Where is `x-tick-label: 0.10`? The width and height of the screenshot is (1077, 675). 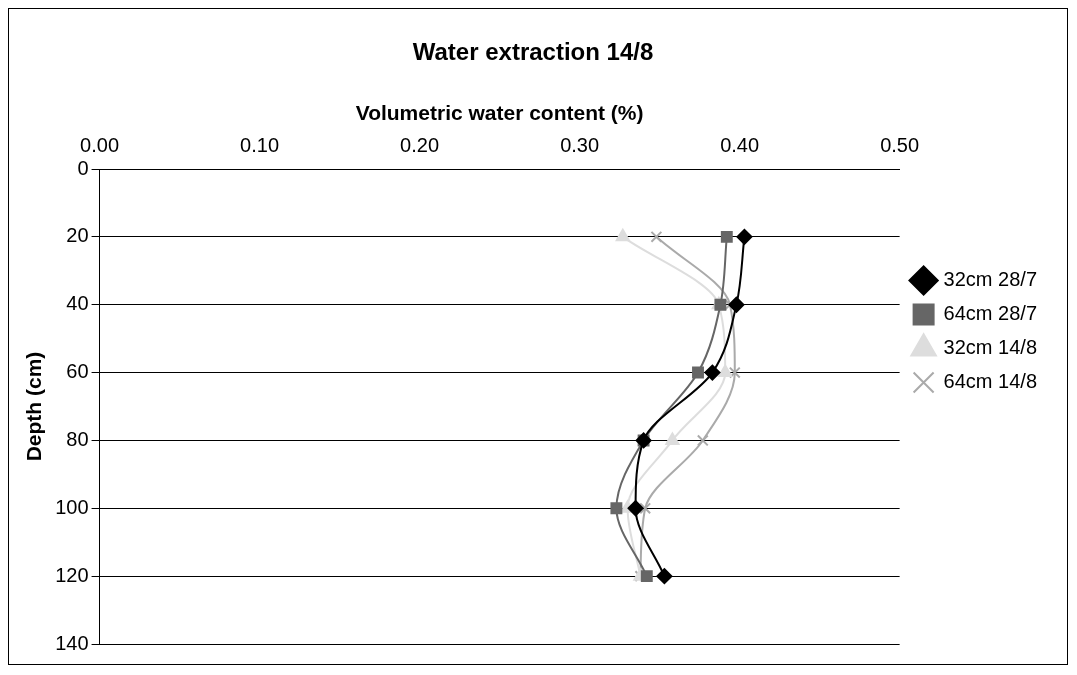 x-tick-label: 0.10 is located at coordinates (260, 144).